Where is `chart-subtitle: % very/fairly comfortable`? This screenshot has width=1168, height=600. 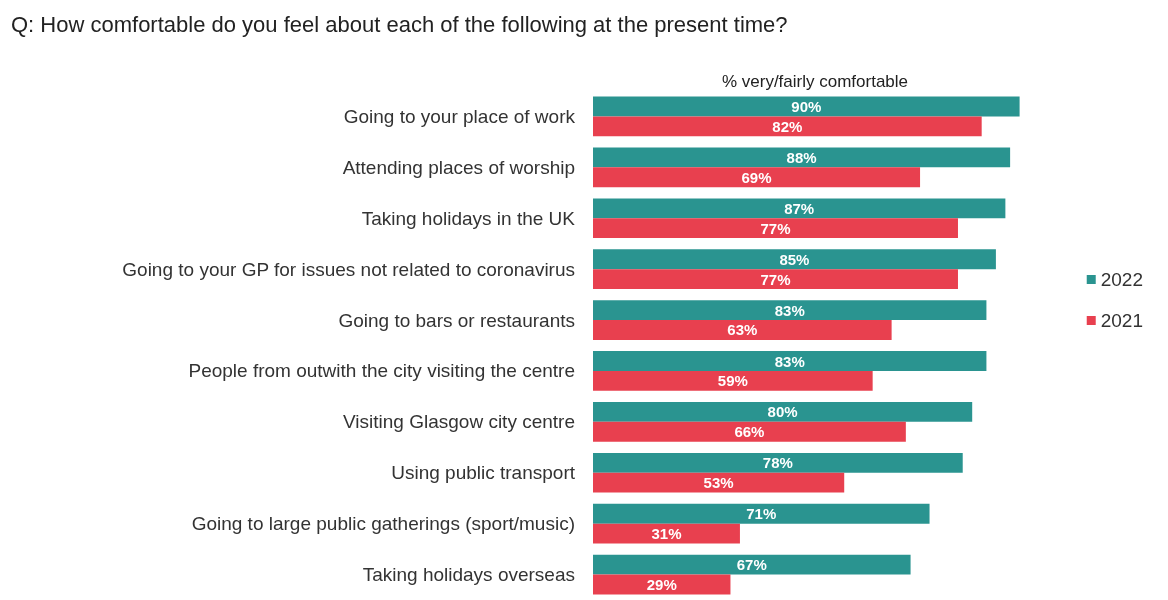
chart-subtitle: % very/fairly comfortable is located at coordinates (815, 81).